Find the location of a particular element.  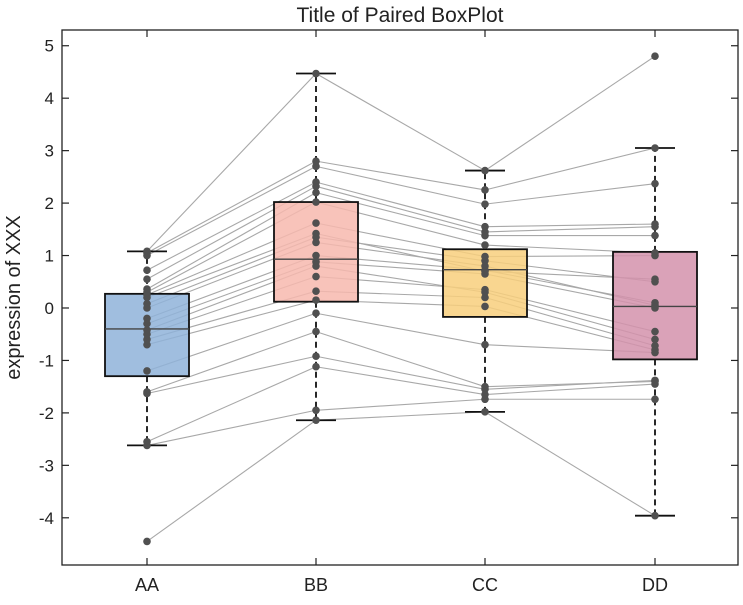

y-tick-label: 1 is located at coordinates (49, 256).